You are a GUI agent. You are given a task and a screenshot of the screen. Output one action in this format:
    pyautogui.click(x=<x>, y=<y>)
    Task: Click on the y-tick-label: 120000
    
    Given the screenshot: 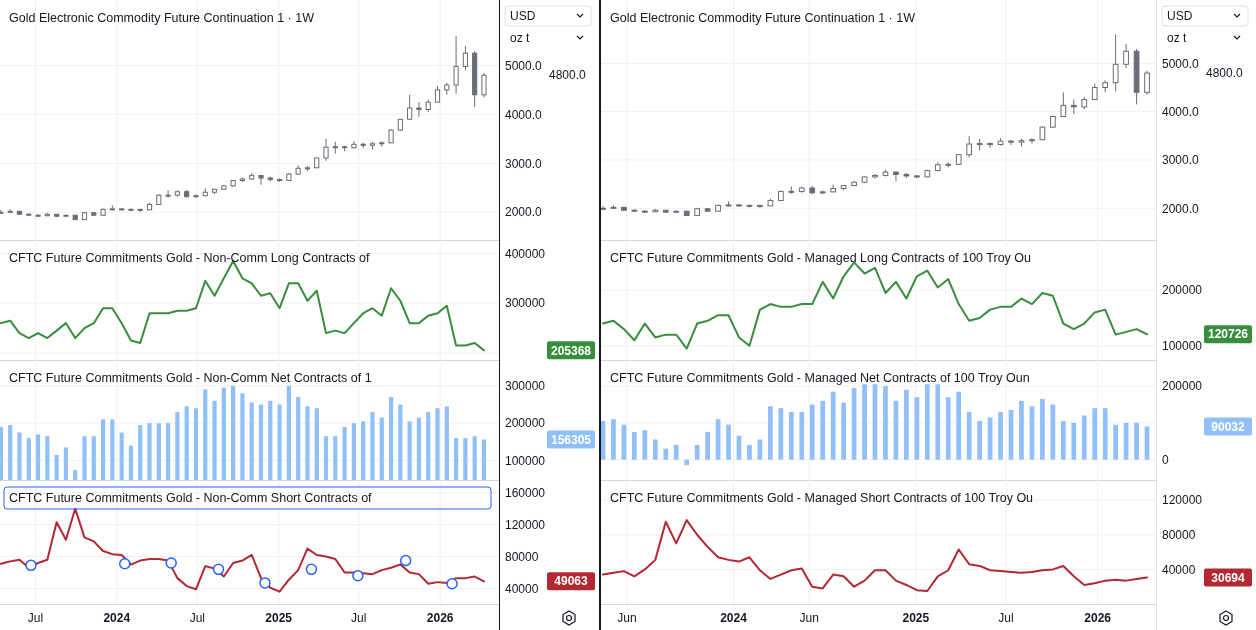 What is the action you would take?
    pyautogui.click(x=1182, y=500)
    